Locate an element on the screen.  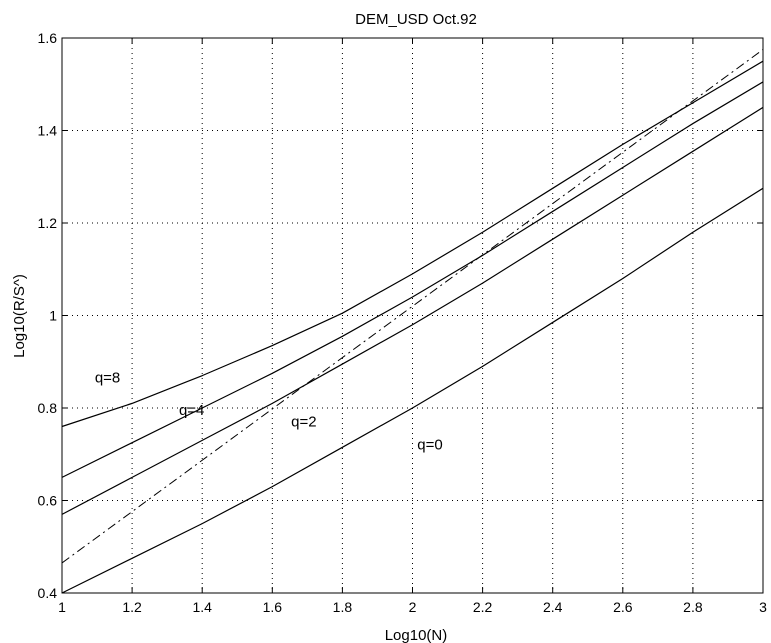
x-tick-label: 2.4 is located at coordinates (553, 607).